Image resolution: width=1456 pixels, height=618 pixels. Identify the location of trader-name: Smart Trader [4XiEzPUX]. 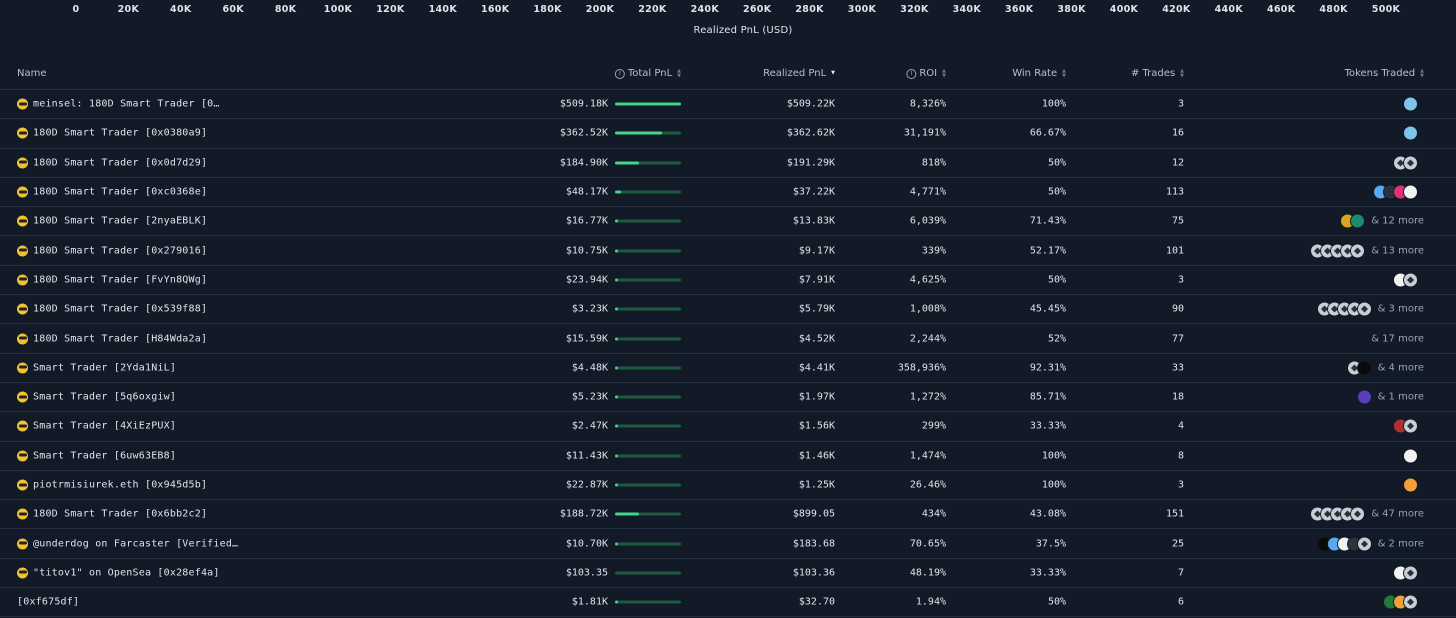
(105, 426).